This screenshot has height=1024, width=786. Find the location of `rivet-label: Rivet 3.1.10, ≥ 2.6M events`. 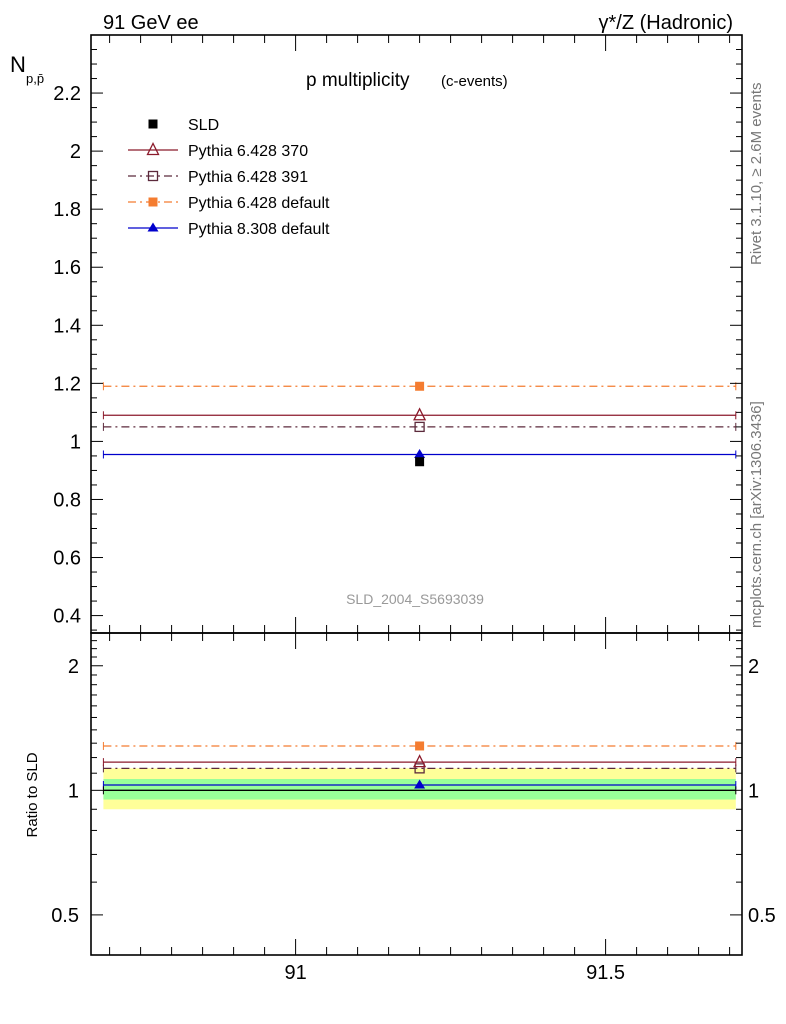

rivet-label: Rivet 3.1.10, ≥ 2.6M events is located at coordinates (756, 174).